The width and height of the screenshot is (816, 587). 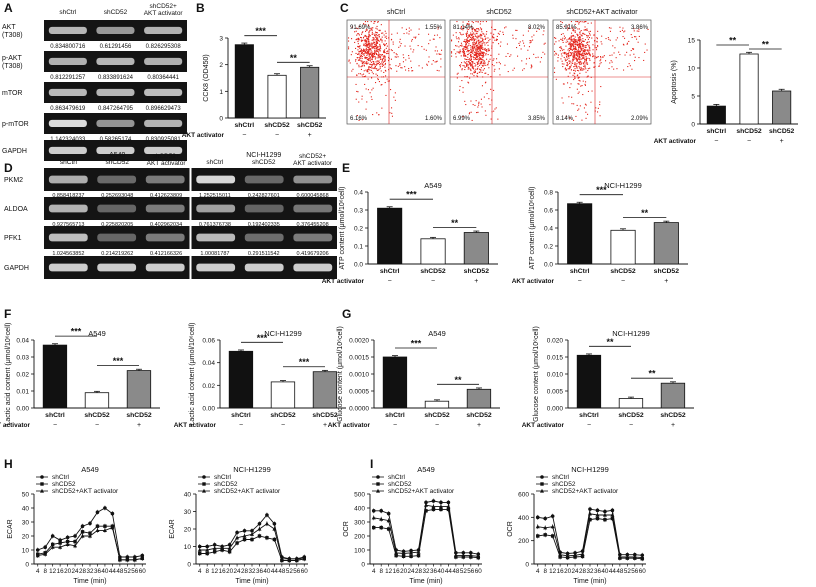 I want to click on marker-circle, so click(x=204, y=477).